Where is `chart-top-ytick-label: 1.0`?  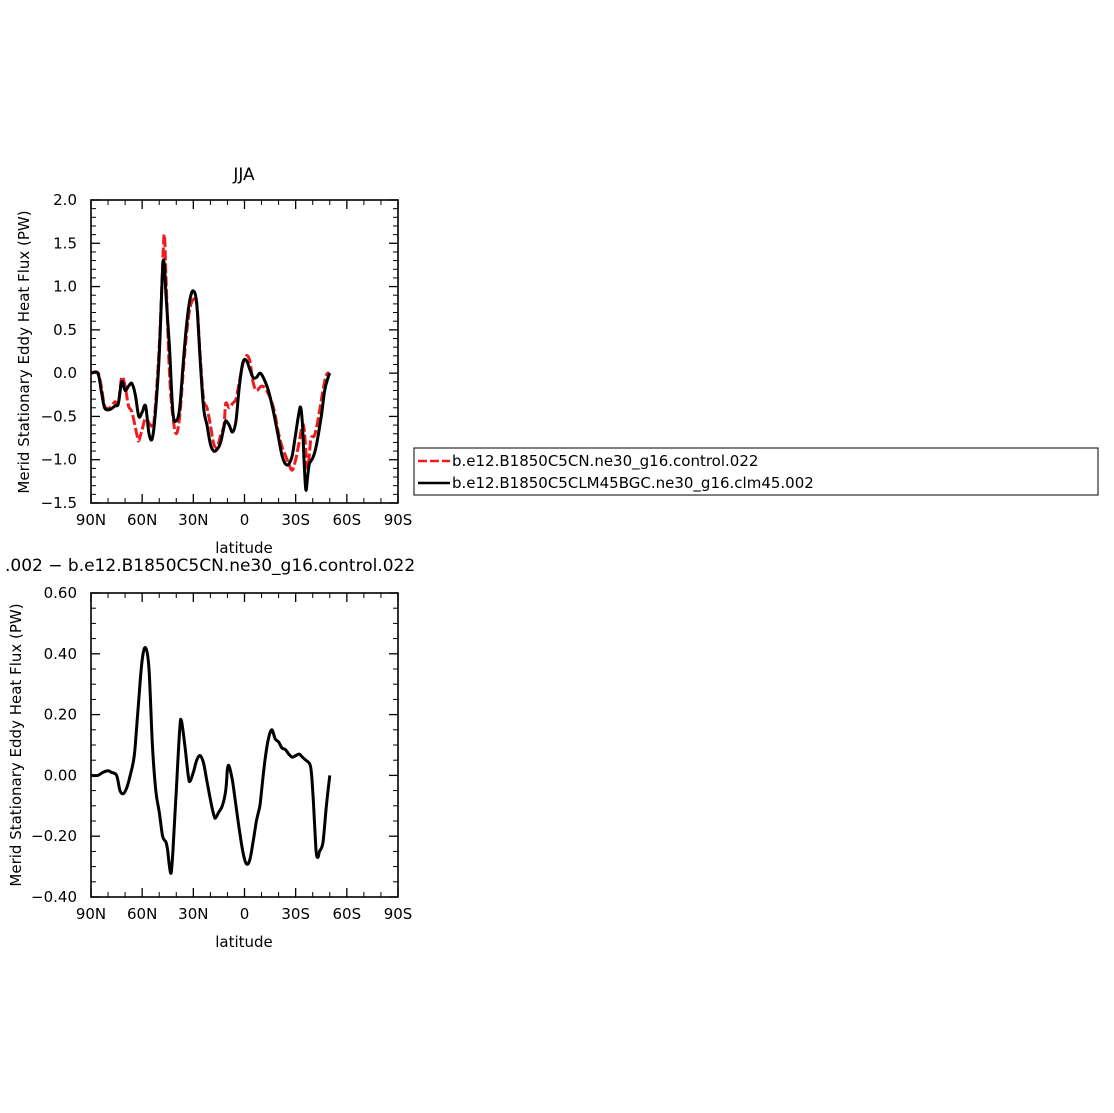
chart-top-ytick-label: 1.0 is located at coordinates (65, 287).